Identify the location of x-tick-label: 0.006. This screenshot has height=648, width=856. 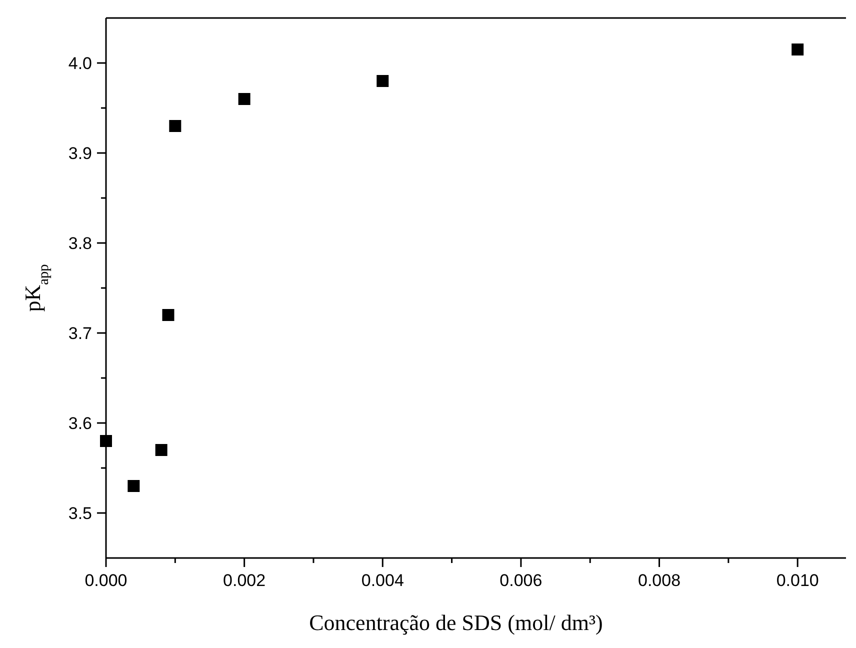
(521, 580).